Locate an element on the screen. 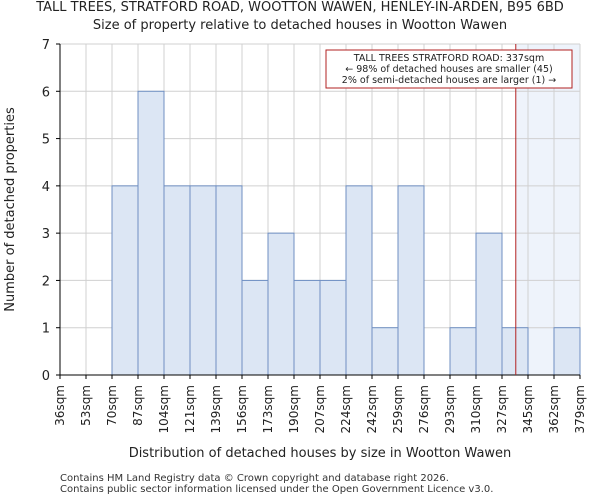 This screenshot has height=500, width=600. annotation-text: TALL TREES STRATFORD ROAD: 337sqm is located at coordinates (448, 58).